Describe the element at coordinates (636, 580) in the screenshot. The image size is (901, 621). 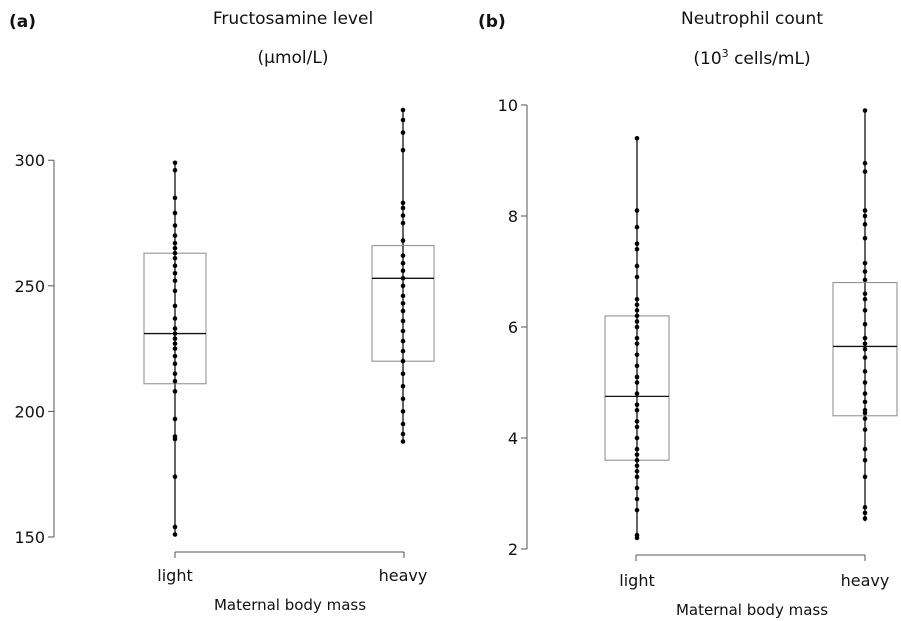
I see `panel-b-x-tick-label-light: light` at that location.